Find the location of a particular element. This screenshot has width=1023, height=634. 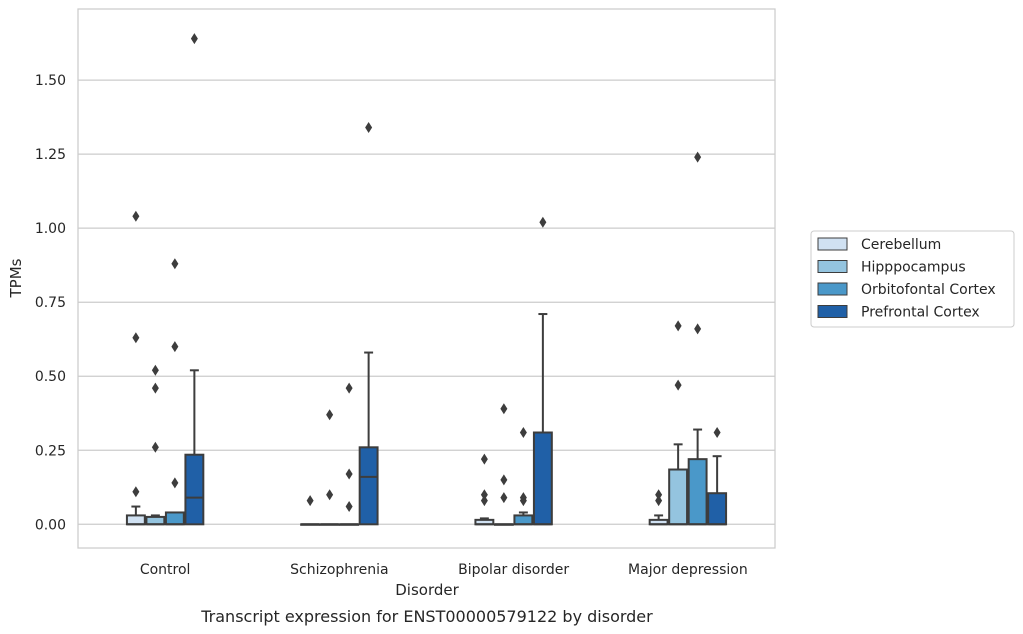

legend-label: Cerebellum is located at coordinates (901, 245).